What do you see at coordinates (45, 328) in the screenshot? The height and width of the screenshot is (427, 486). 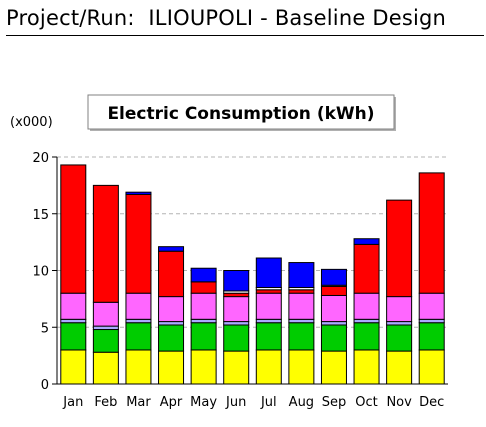 I see `y-tick-label: 5` at bounding box center [45, 328].